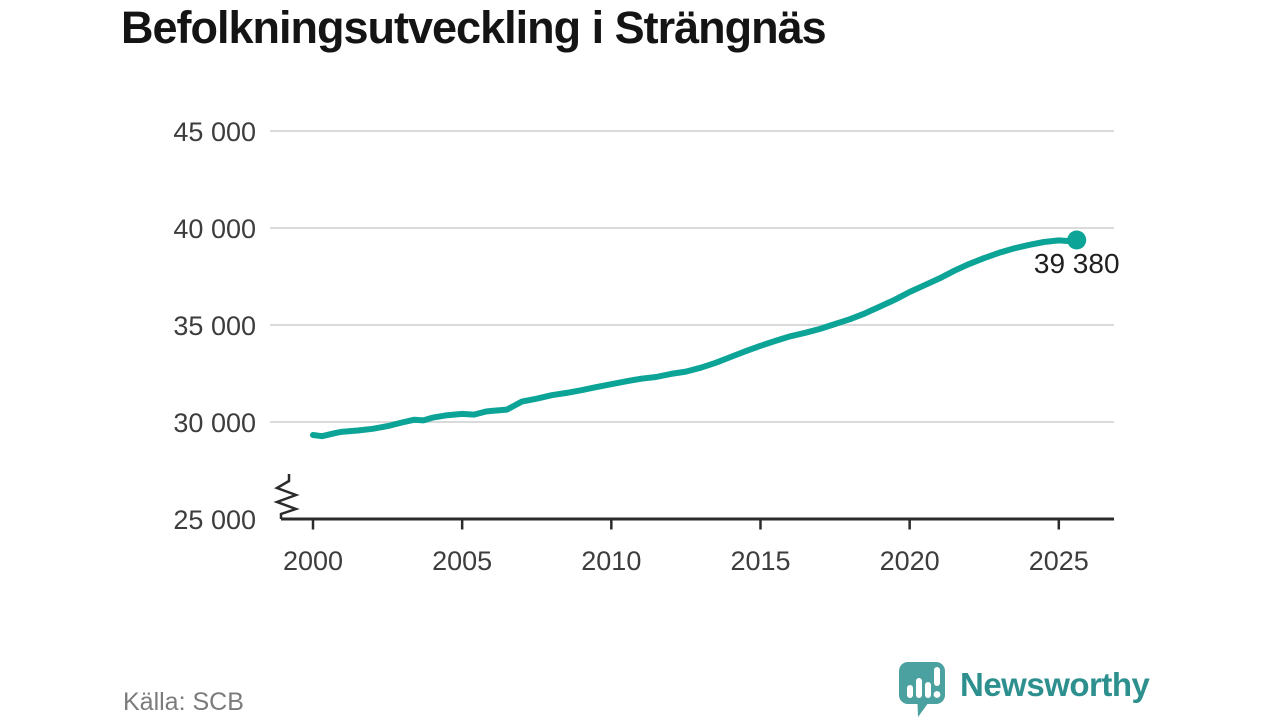  What do you see at coordinates (214, 520) in the screenshot?
I see `y-tick-label: 25 000` at bounding box center [214, 520].